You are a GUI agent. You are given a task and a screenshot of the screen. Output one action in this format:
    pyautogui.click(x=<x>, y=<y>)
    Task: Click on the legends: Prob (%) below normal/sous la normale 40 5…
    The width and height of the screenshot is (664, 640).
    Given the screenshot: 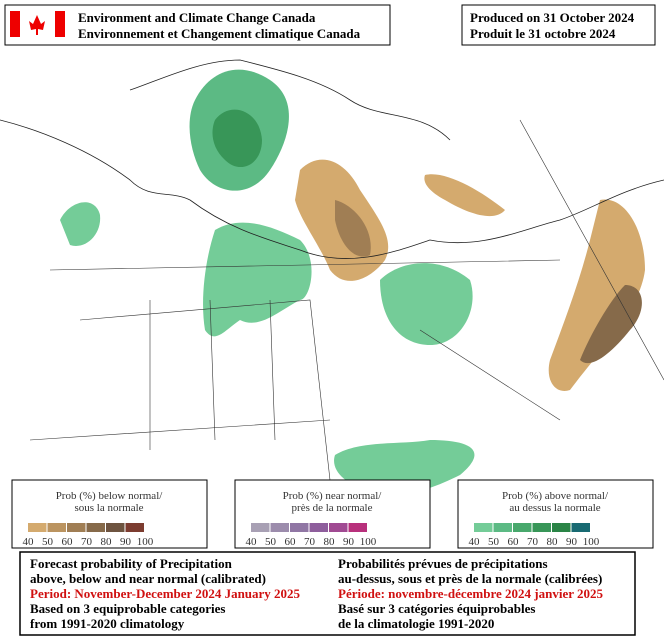 What is the action you would take?
    pyautogui.click(x=332, y=514)
    